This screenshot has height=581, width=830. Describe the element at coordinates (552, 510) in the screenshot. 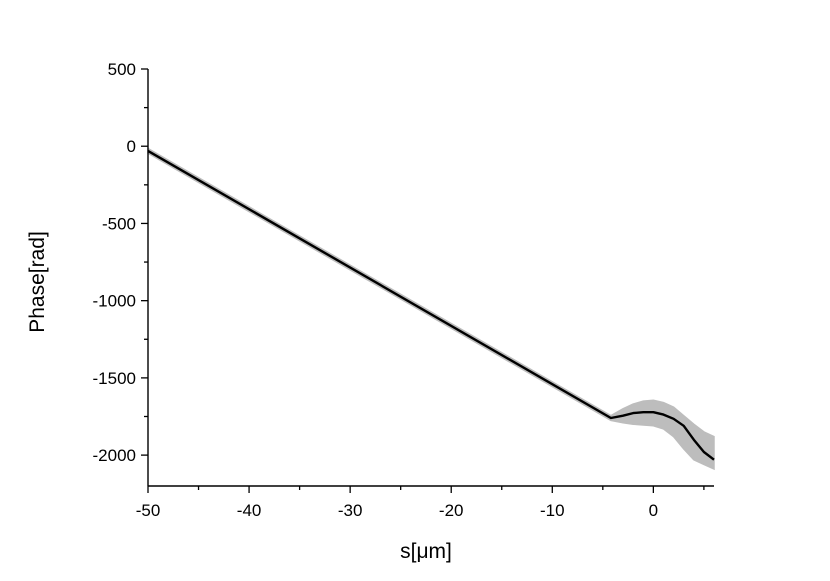

I see `x-tick-label: -10` at that location.